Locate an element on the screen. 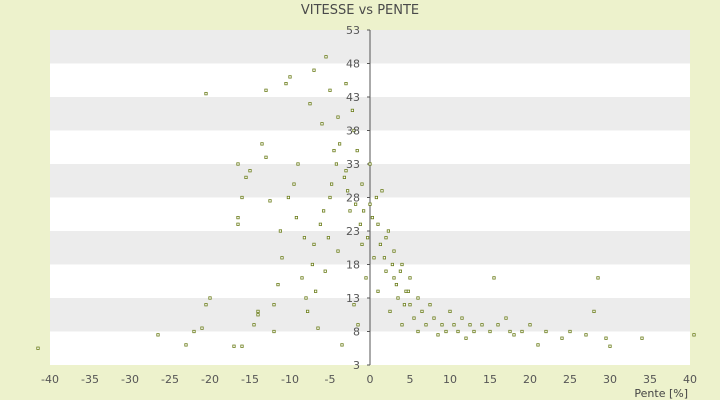  y-tick-label: 8 is located at coordinates (356, 332).